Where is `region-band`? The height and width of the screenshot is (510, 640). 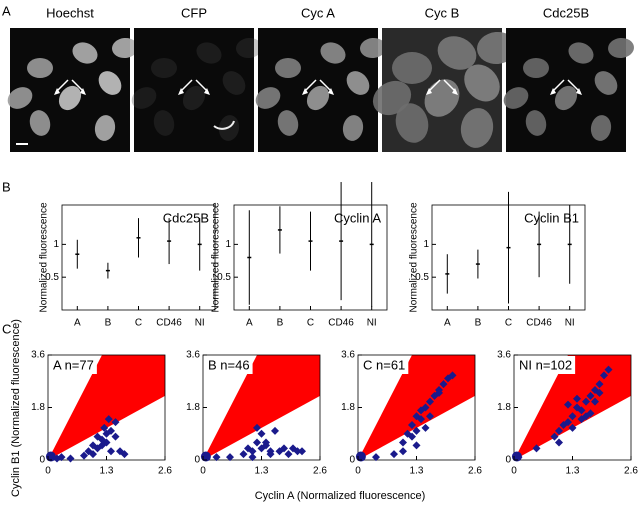 region-band is located at coordinates (572, 407).